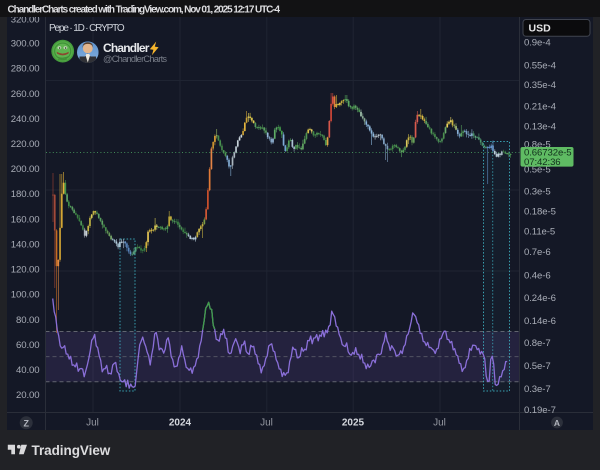 This screenshot has height=470, width=600. Describe the element at coordinates (25, 69) in the screenshot. I see `svg-text: 280.00` at that location.